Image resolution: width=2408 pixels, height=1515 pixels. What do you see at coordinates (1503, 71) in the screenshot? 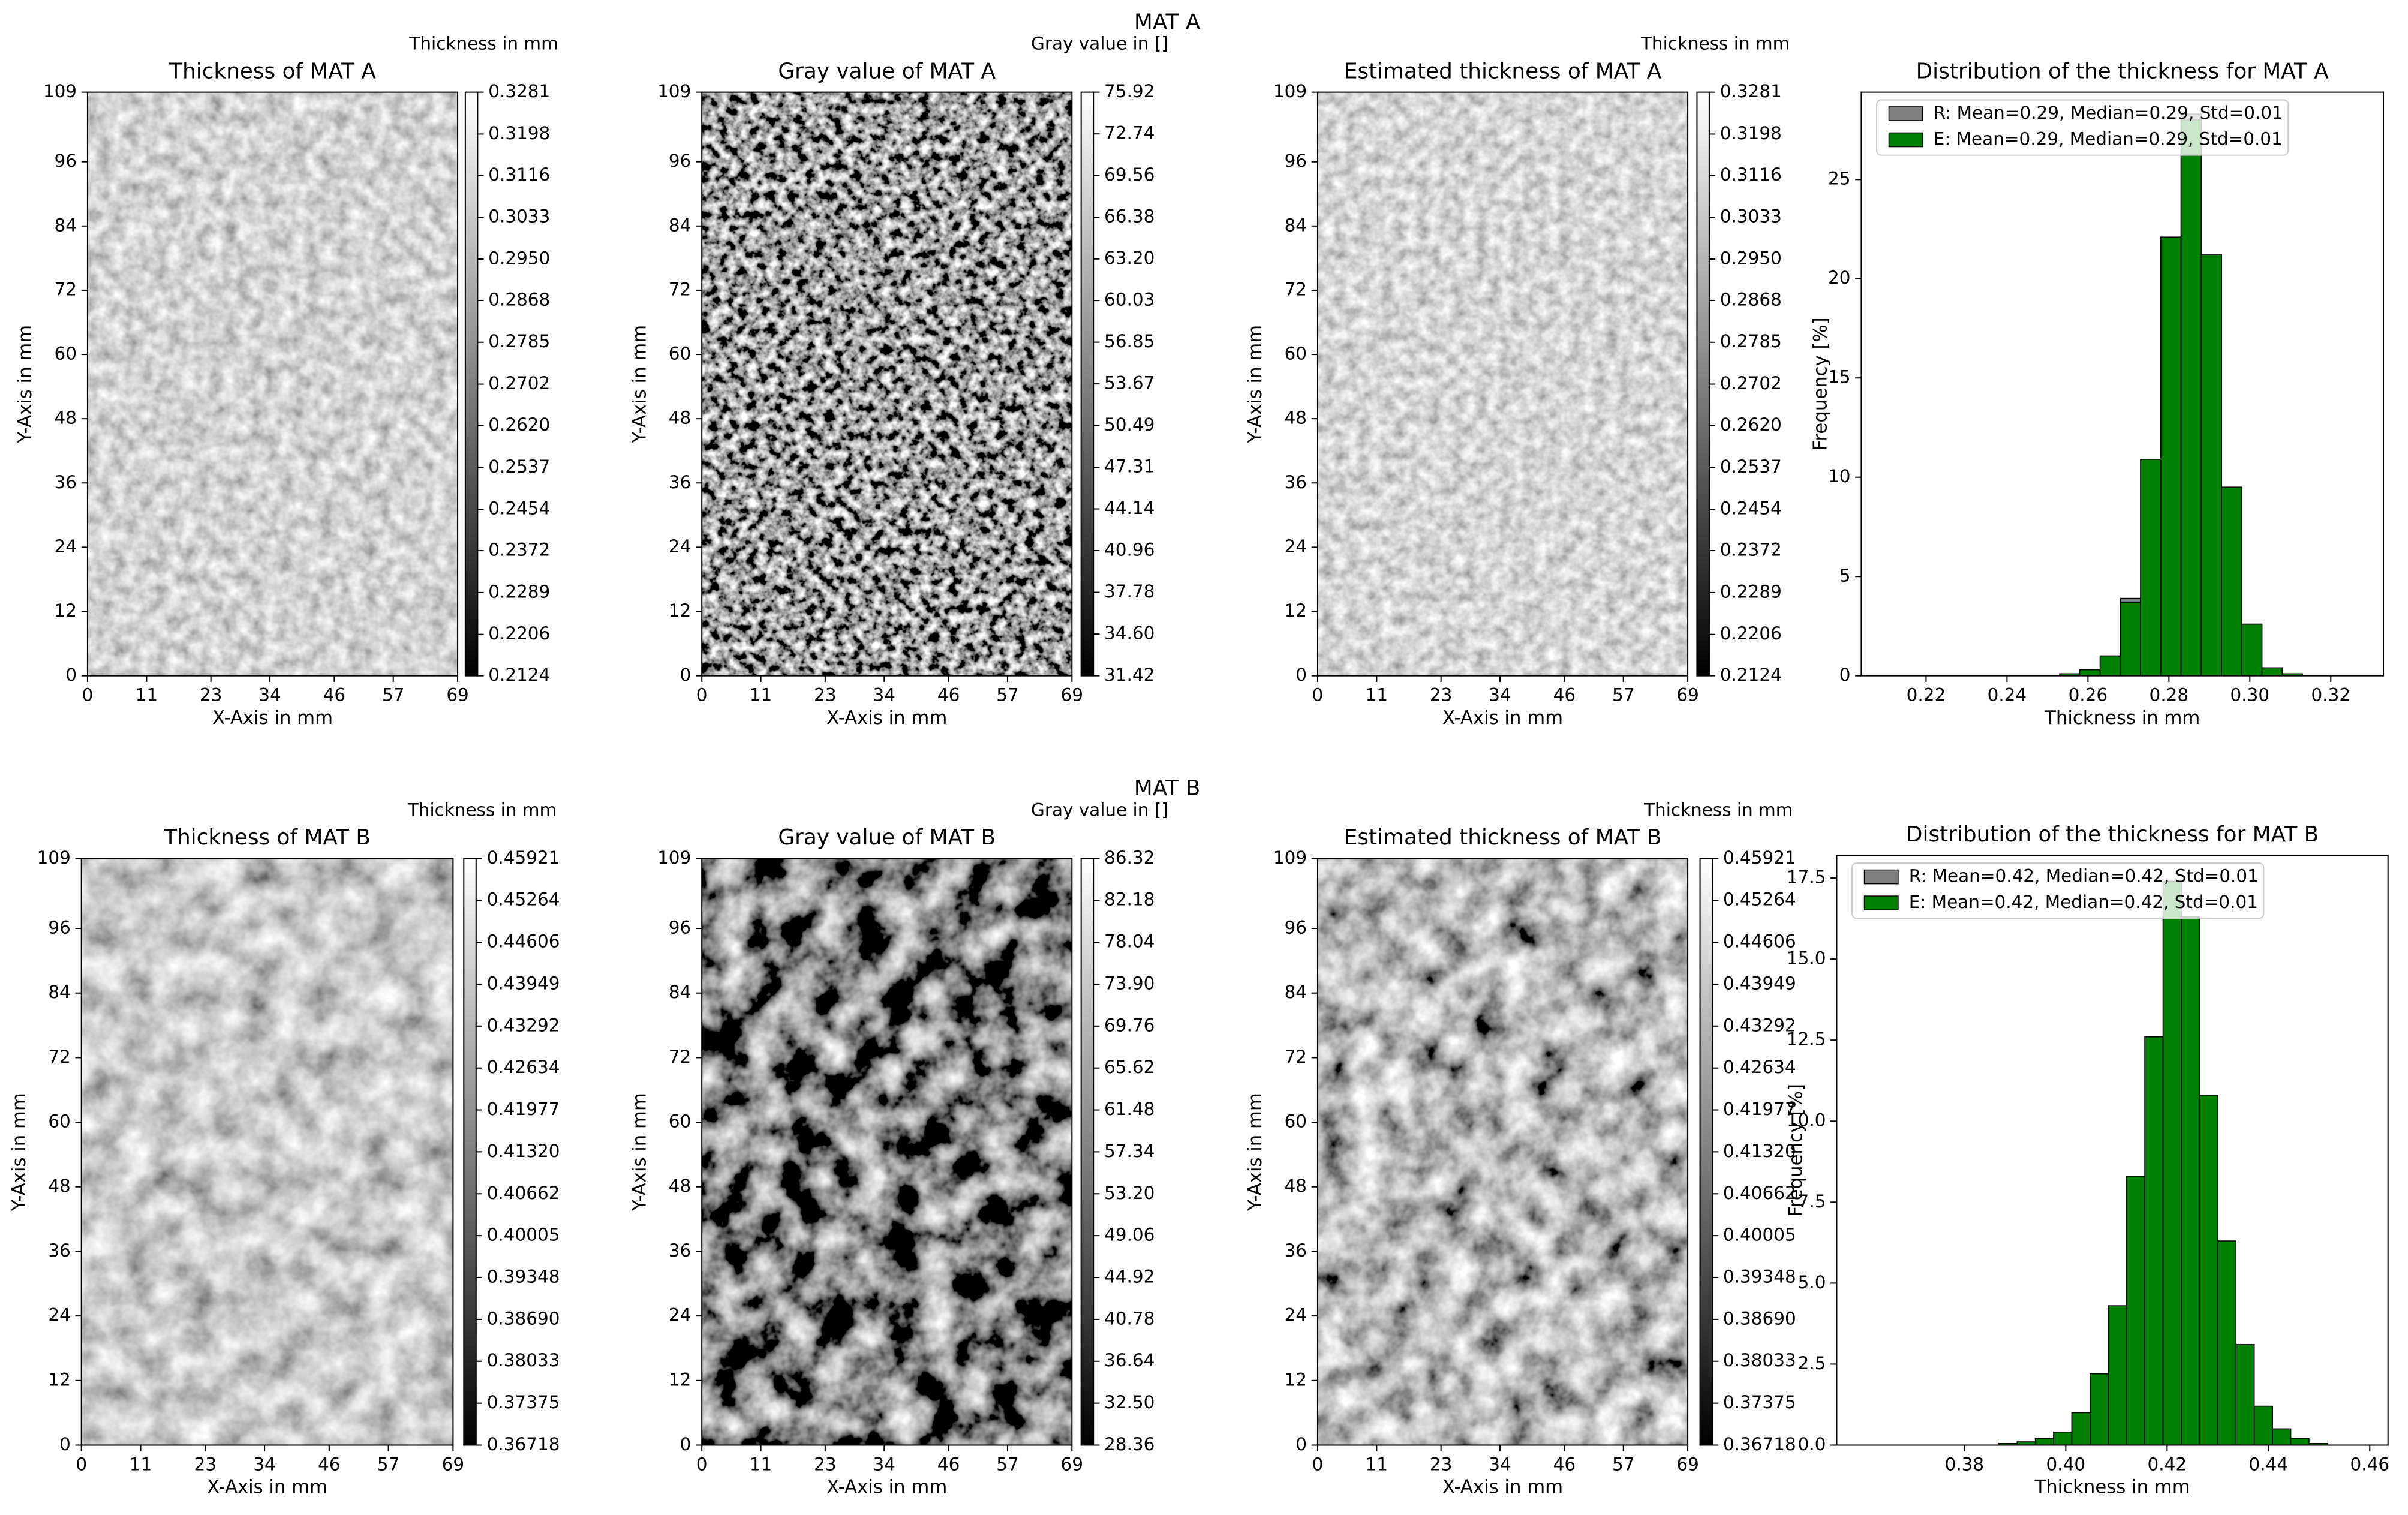
I see `chart-title: Estimated thickness of MAT A` at bounding box center [1503, 71].